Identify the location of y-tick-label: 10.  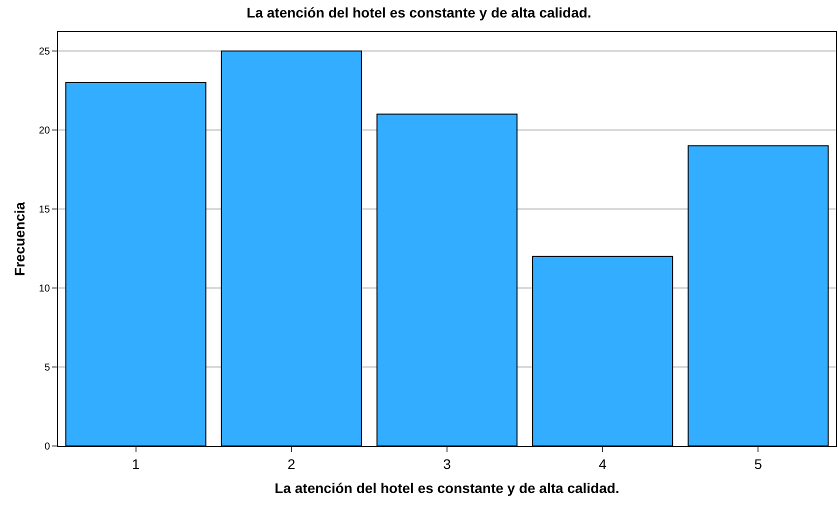
(44, 288).